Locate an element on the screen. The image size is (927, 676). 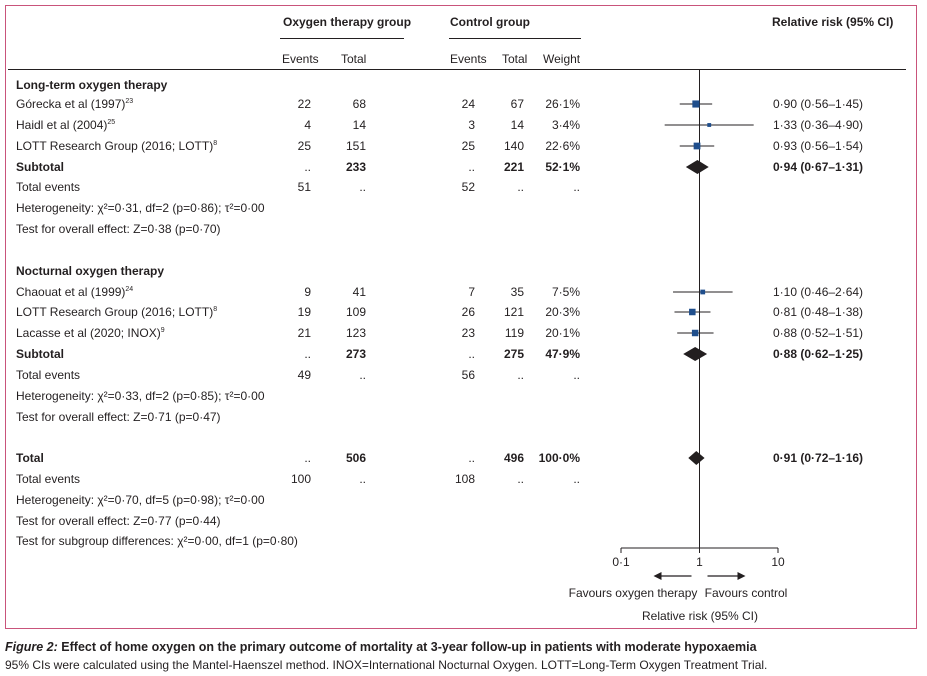
header-control-group: Control group is located at coordinates (490, 22).